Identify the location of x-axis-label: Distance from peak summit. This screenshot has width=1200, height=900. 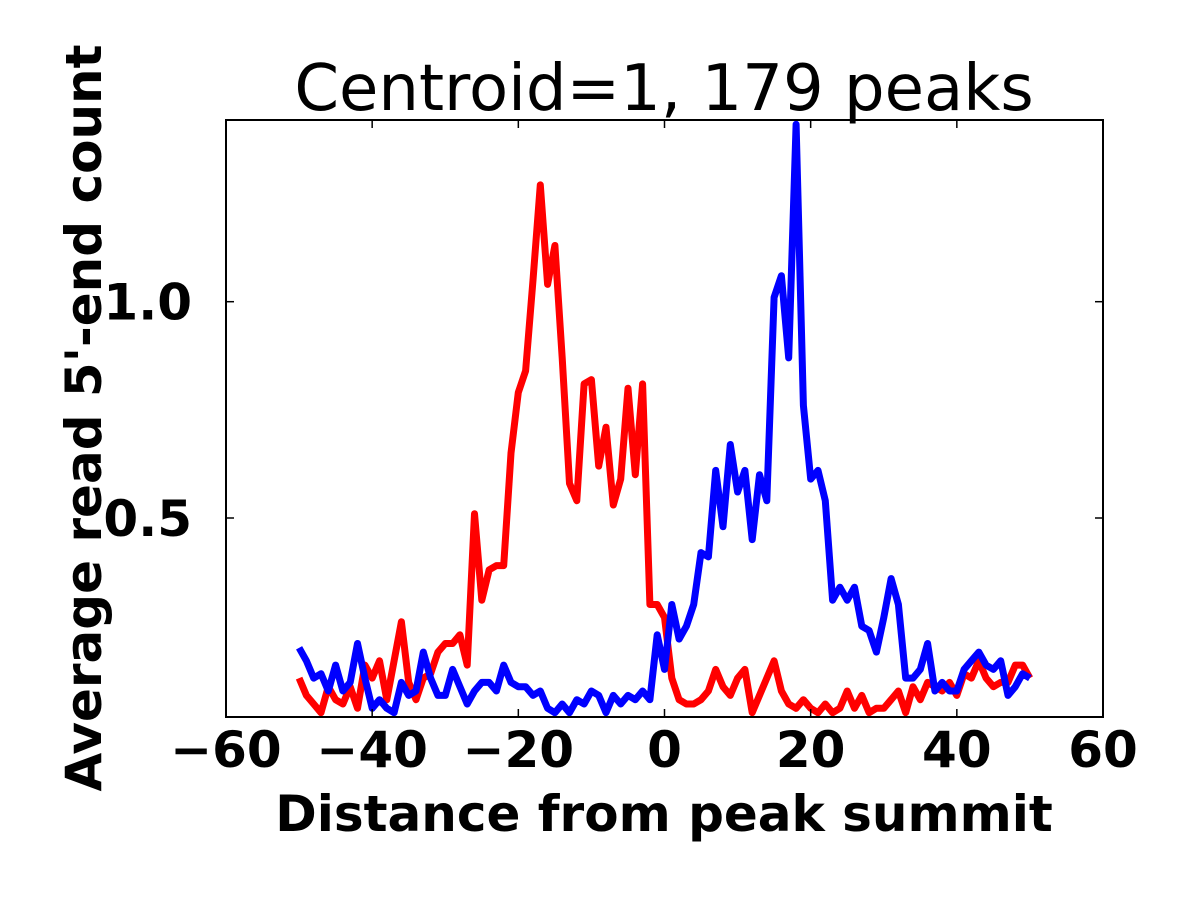
(664, 814).